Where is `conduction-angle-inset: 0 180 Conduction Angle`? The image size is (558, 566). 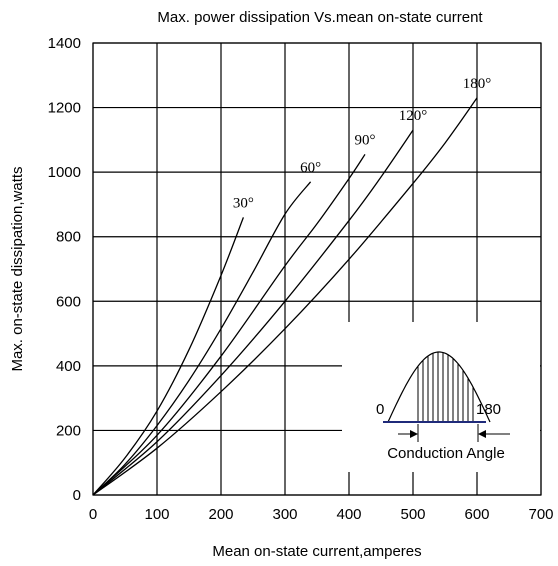 conduction-angle-inset: 0 180 Conduction Angle is located at coordinates (441, 397).